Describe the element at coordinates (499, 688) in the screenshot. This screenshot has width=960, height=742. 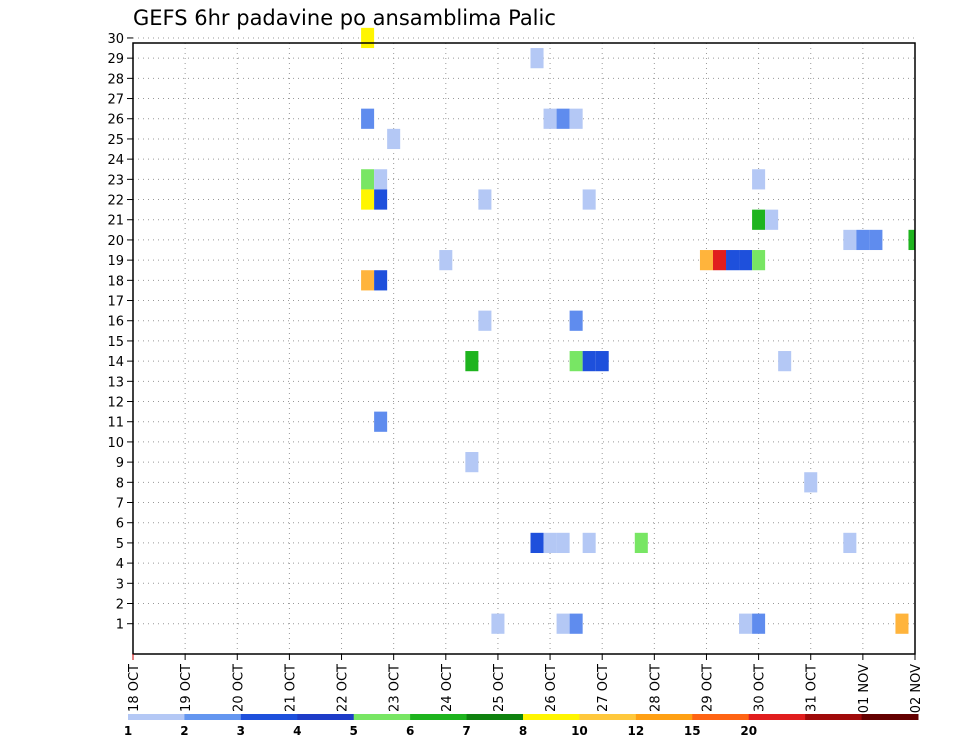
I see `x-tick-label: 25 OCT` at that location.